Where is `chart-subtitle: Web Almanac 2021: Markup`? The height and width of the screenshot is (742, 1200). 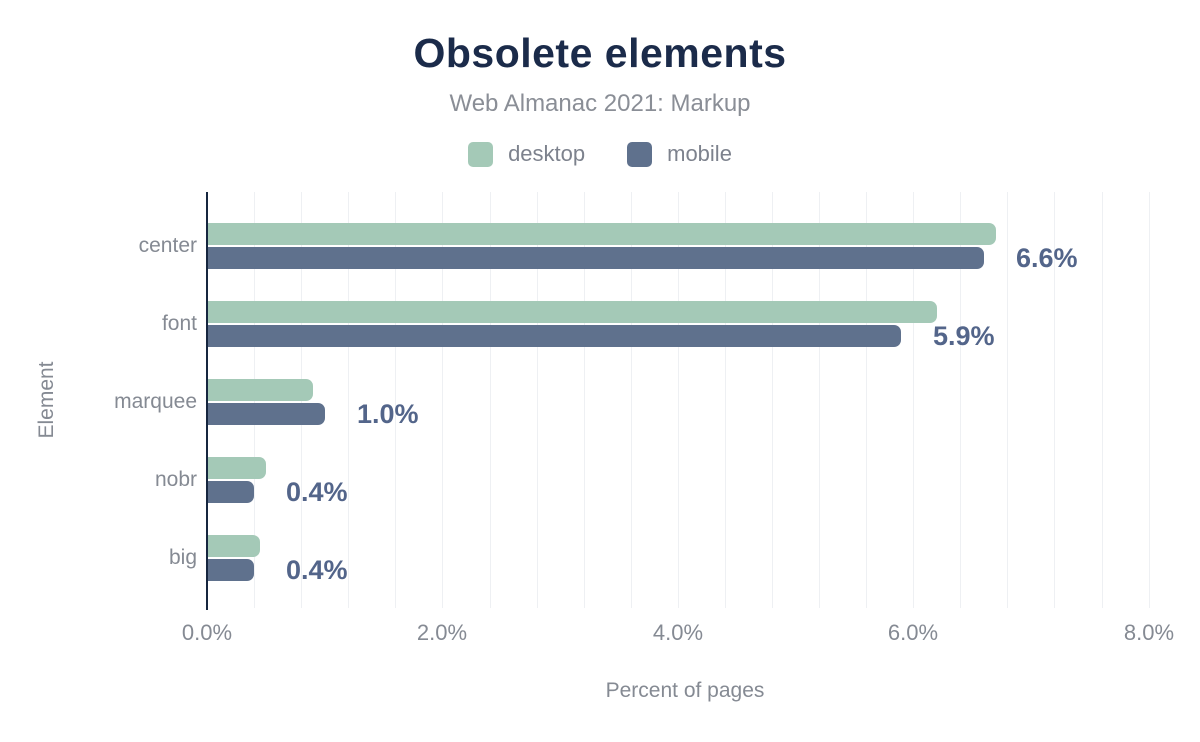
chart-subtitle: Web Almanac 2021: Markup is located at coordinates (600, 103).